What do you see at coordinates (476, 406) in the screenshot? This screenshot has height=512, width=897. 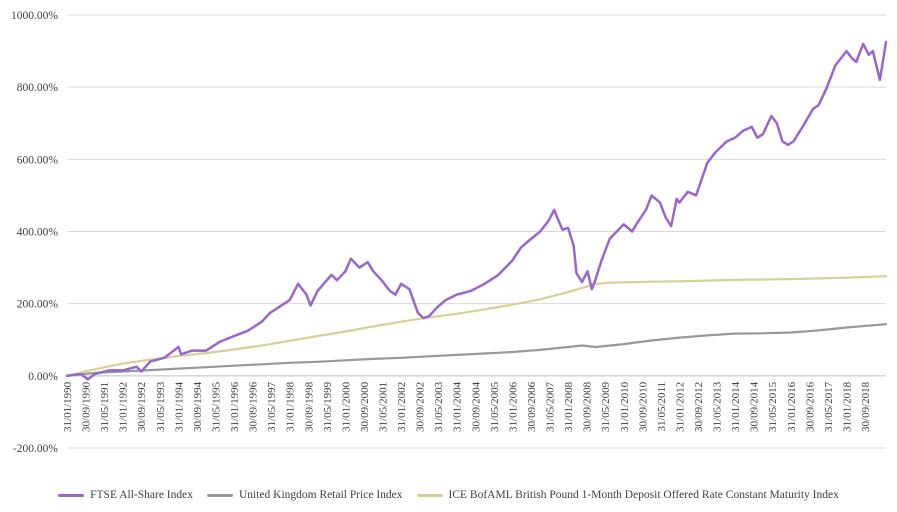 I see `x-tick-label: 30/09/2004` at bounding box center [476, 406].